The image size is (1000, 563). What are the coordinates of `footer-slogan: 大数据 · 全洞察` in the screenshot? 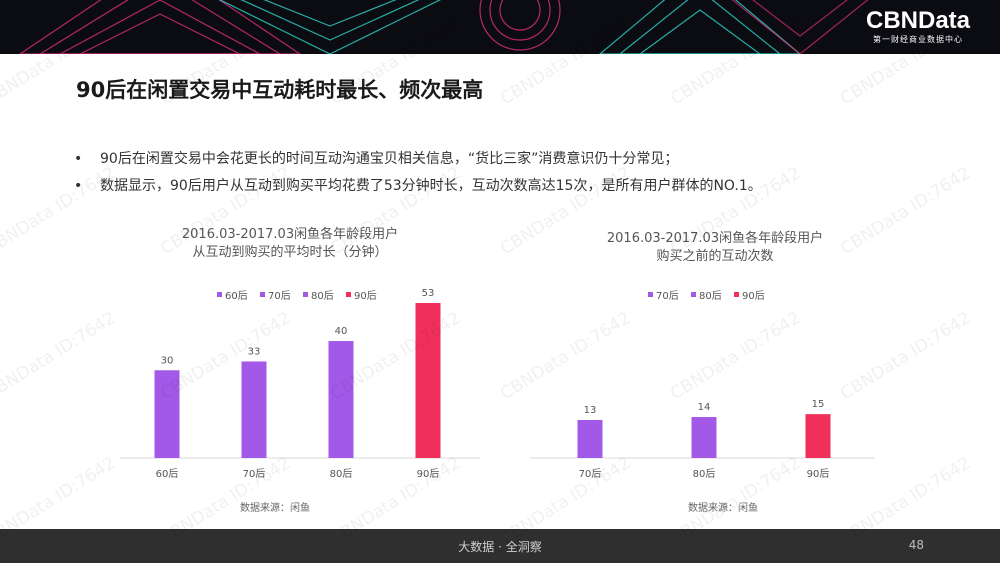 It's located at (500, 547).